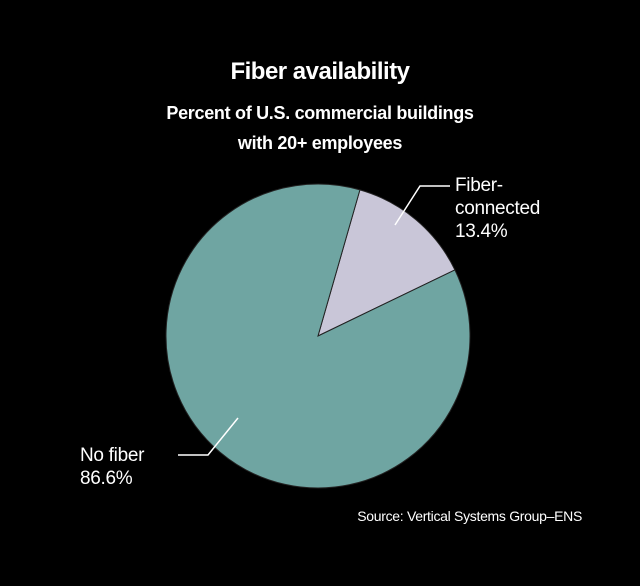 The height and width of the screenshot is (586, 640). Describe the element at coordinates (320, 71) in the screenshot. I see `chart-title: Fiber availability` at that location.